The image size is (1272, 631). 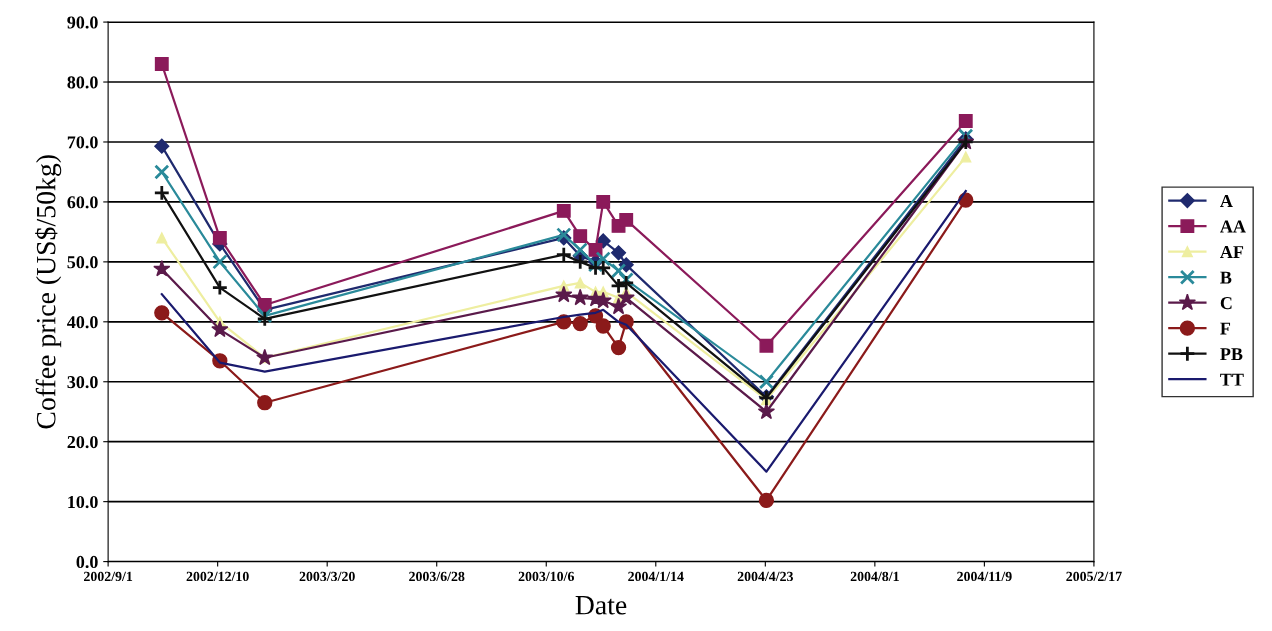 I want to click on y-tick-label: 0.0, so click(x=87, y=562).